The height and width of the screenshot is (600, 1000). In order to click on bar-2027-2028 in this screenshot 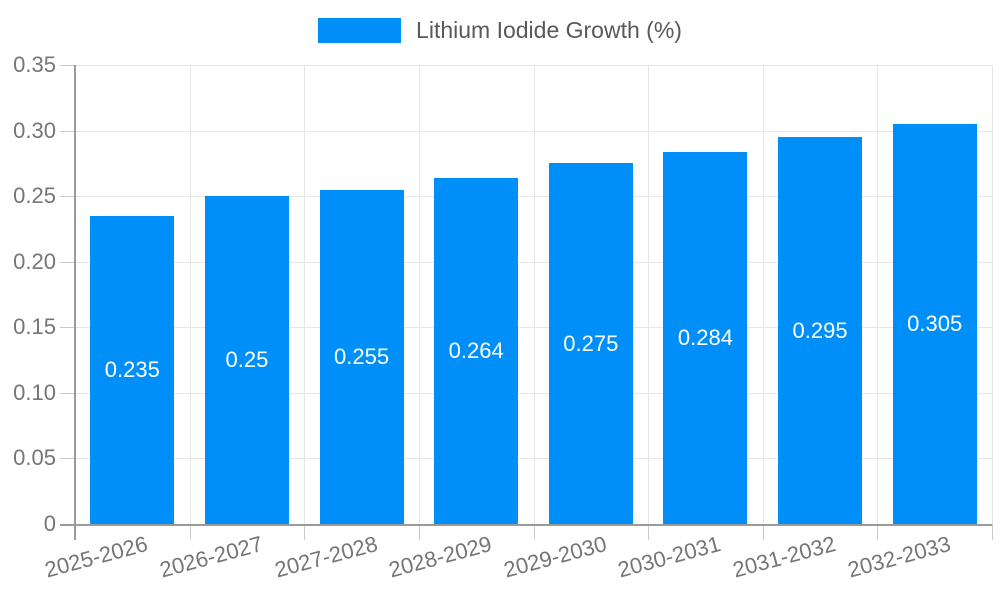, I will do `click(361, 356)`.